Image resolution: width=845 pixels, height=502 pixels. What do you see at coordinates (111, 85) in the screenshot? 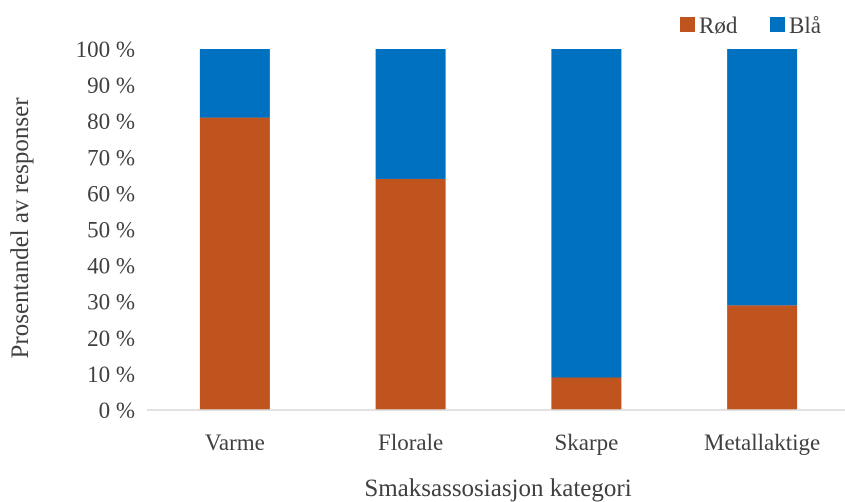
I see `y-tick-label: 90 %` at bounding box center [111, 85].